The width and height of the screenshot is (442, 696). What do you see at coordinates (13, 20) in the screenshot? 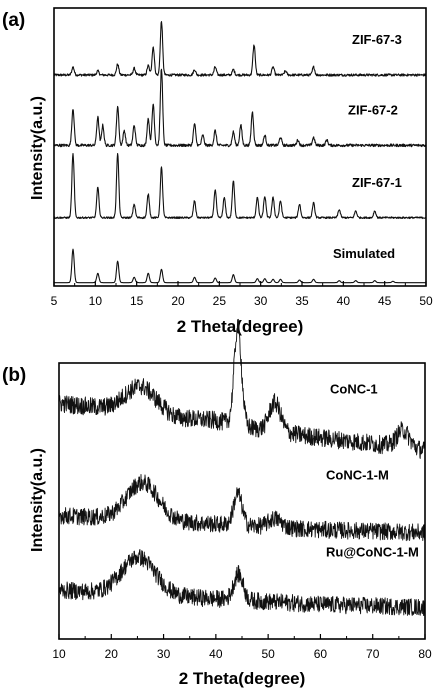
I see `panel-a-label: (a)` at bounding box center [13, 20].